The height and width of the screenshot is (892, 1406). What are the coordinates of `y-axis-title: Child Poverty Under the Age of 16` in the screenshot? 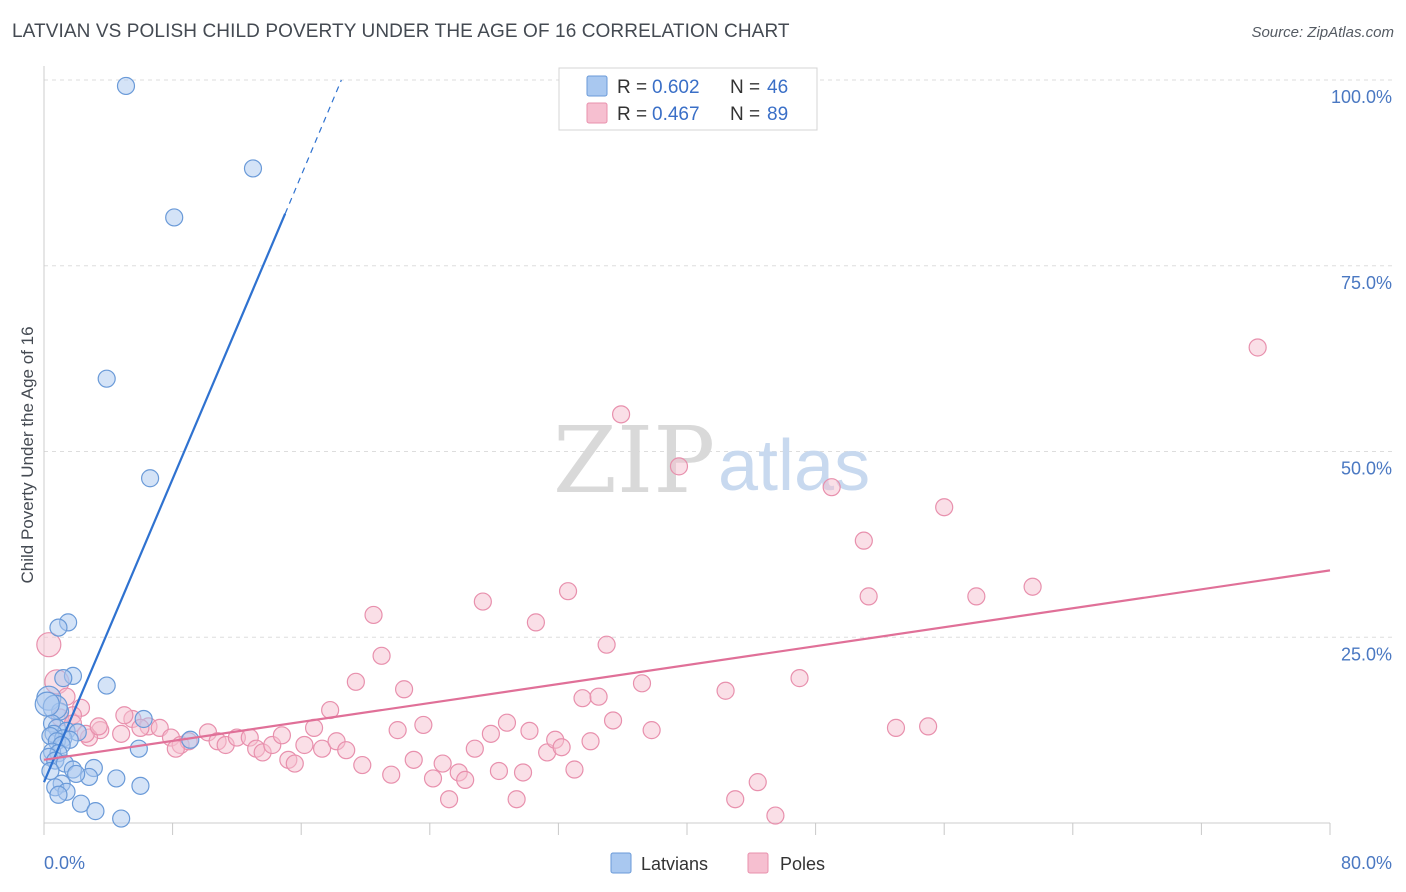 It's located at (27, 454).